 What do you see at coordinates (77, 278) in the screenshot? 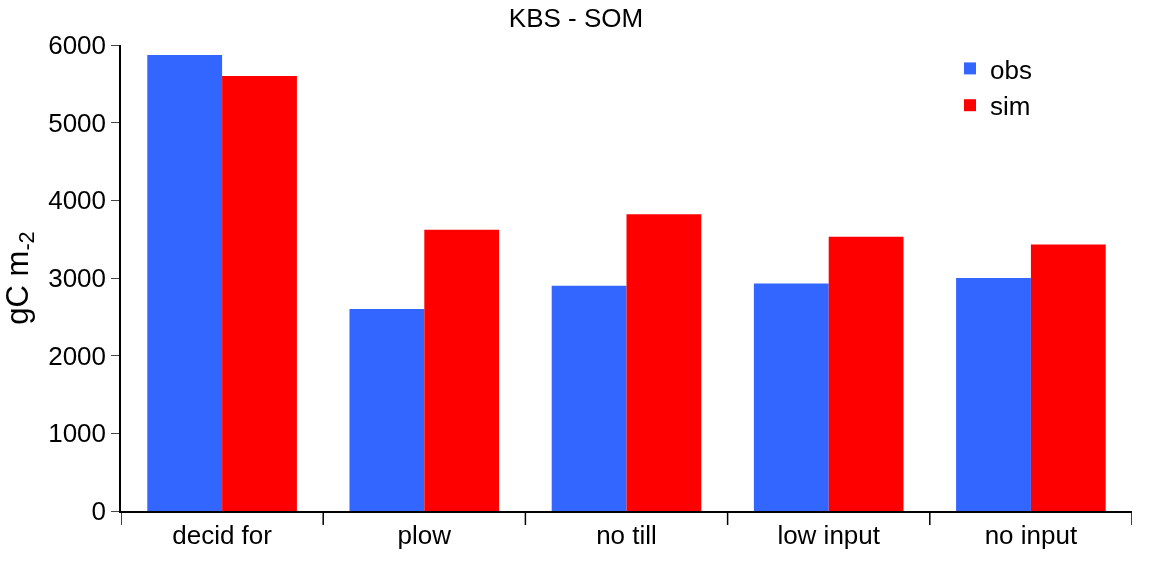
I see `y-tick-label: 3000` at bounding box center [77, 278].